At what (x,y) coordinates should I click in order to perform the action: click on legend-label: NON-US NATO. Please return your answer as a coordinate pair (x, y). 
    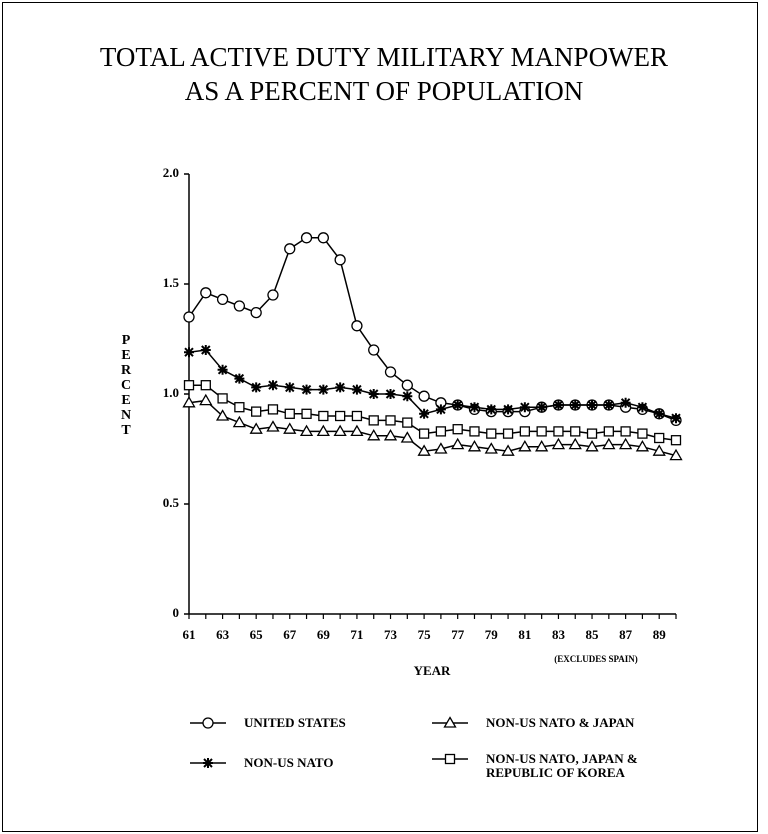
    Looking at the image, I should click on (289, 762).